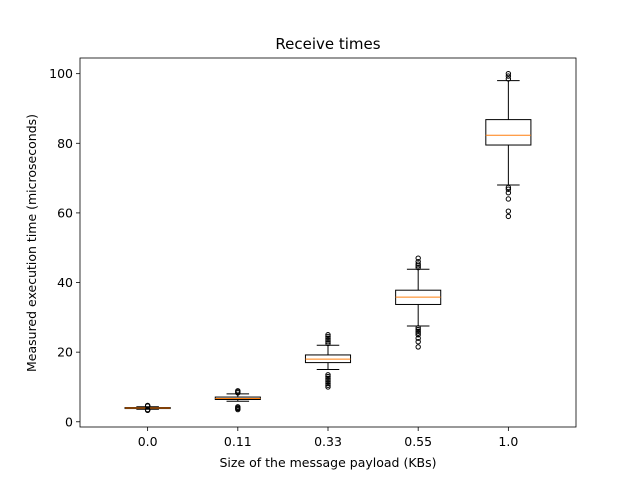 The width and height of the screenshot is (640, 480). Describe the element at coordinates (61, 73) in the screenshot. I see `y-tick-label: 100` at that location.